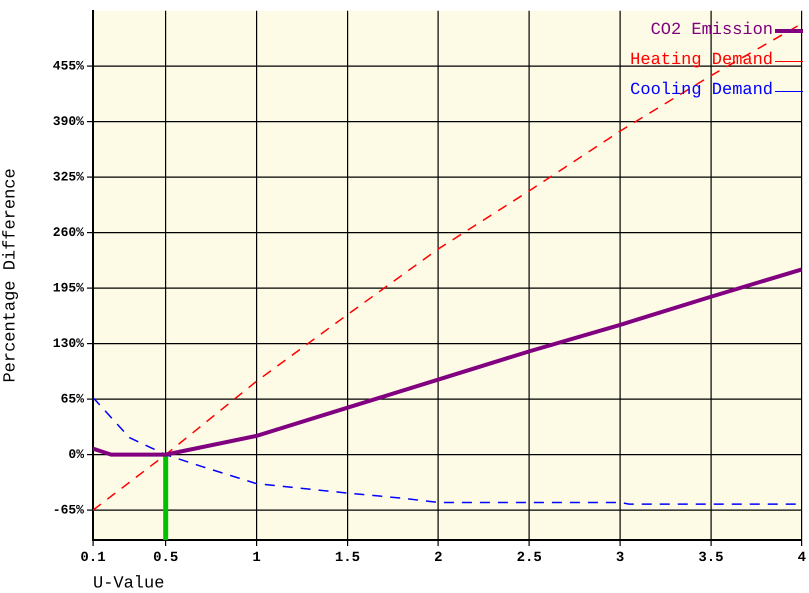 The height and width of the screenshot is (593, 809). Describe the element at coordinates (438, 558) in the screenshot. I see `x-tick-label: 2` at that location.